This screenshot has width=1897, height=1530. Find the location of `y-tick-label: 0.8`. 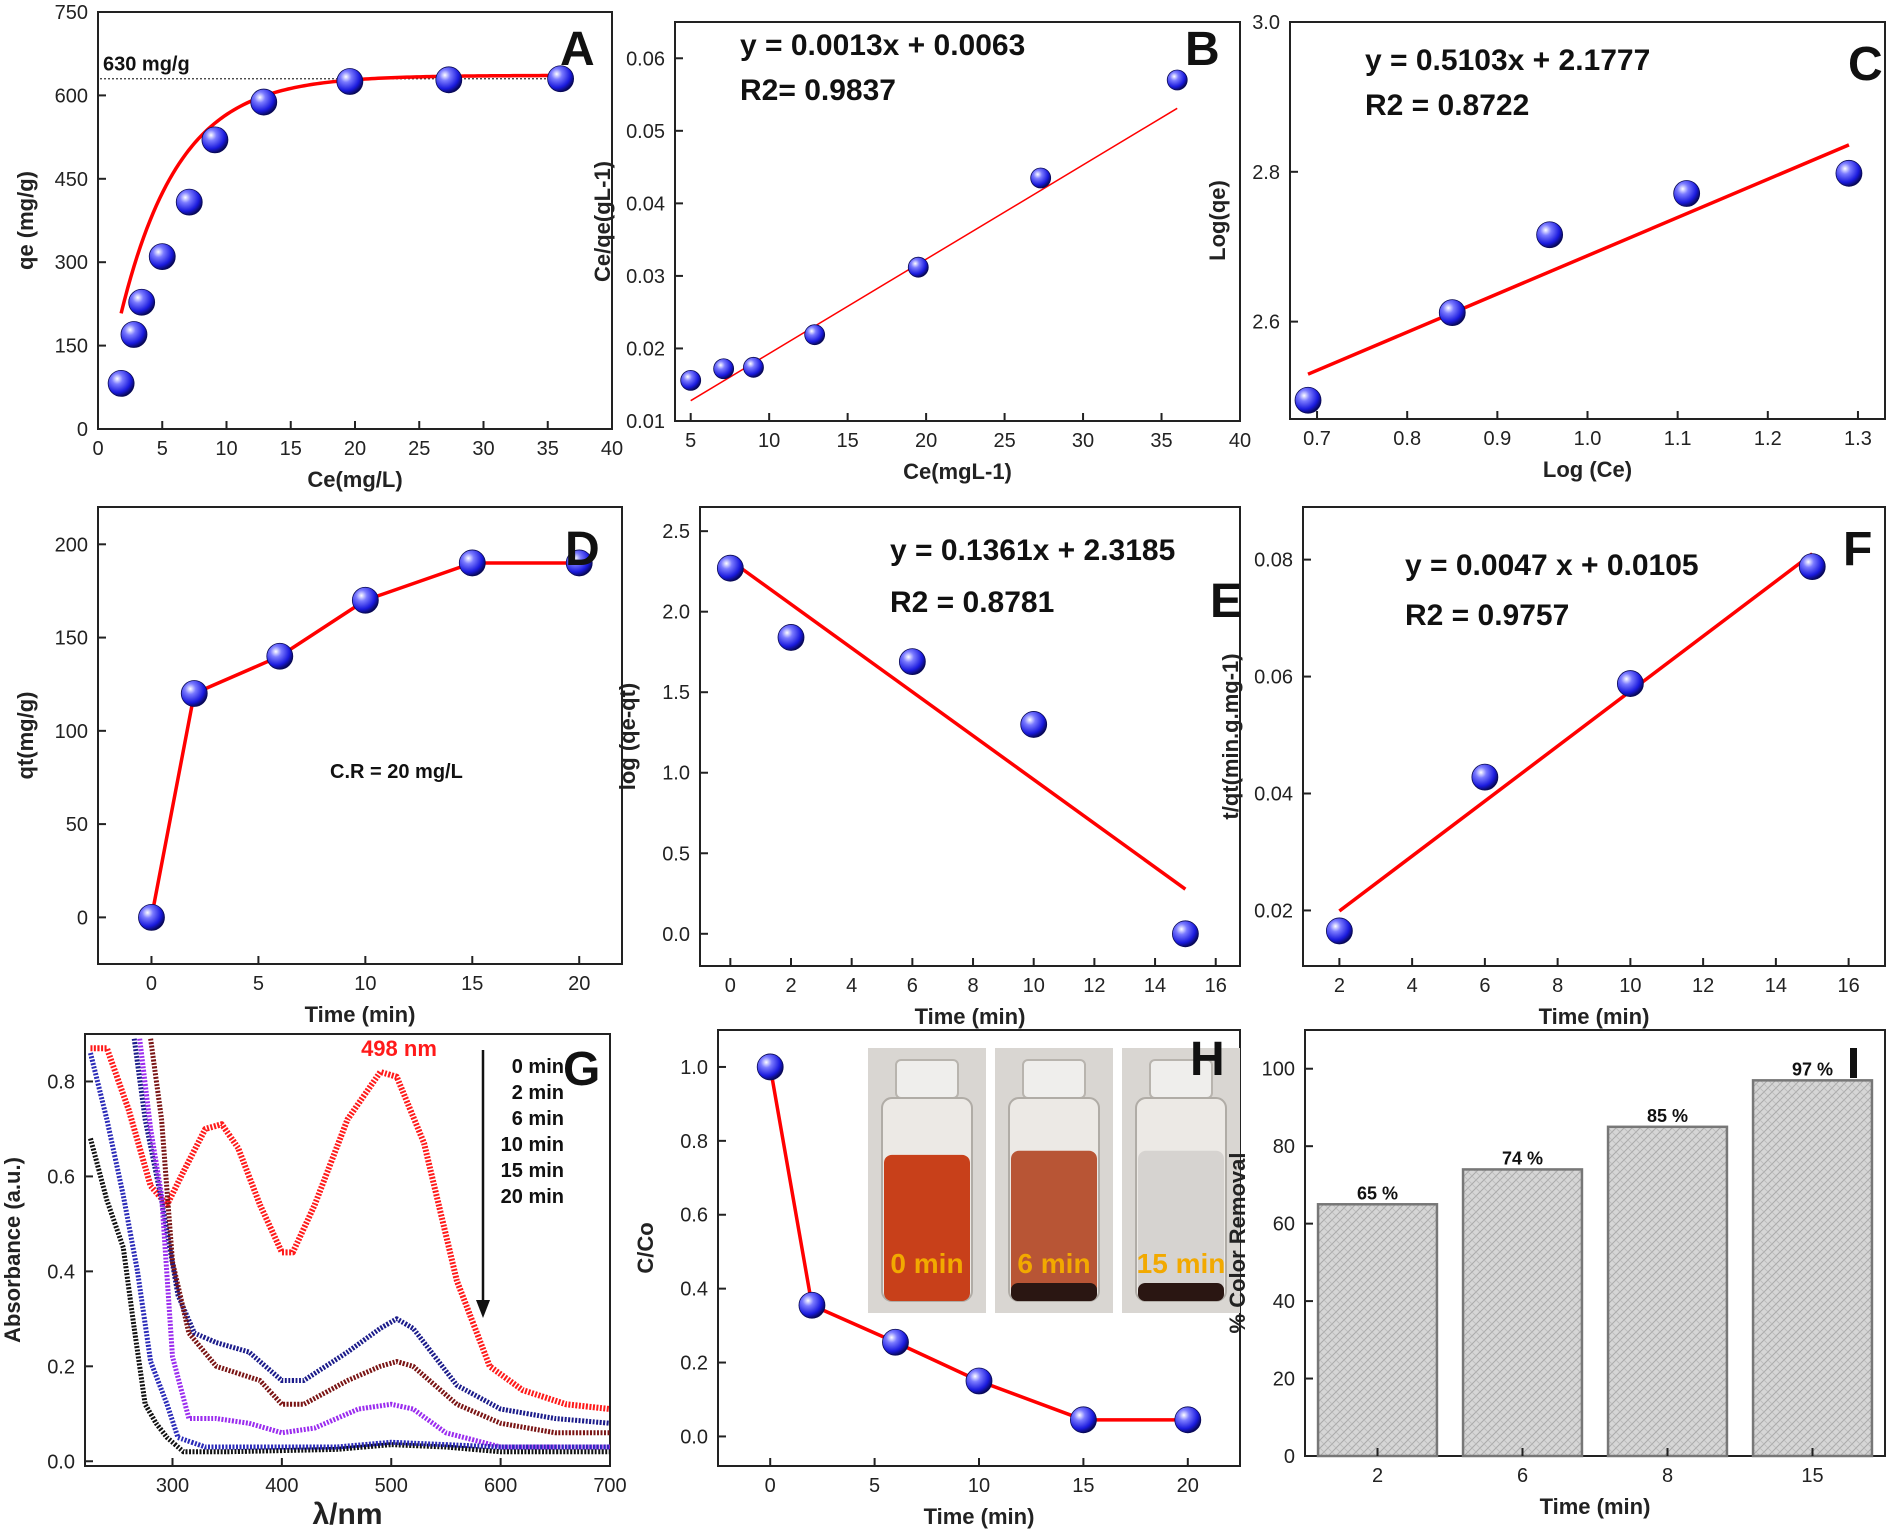

y-tick-label: 0.8 is located at coordinates (694, 1142).